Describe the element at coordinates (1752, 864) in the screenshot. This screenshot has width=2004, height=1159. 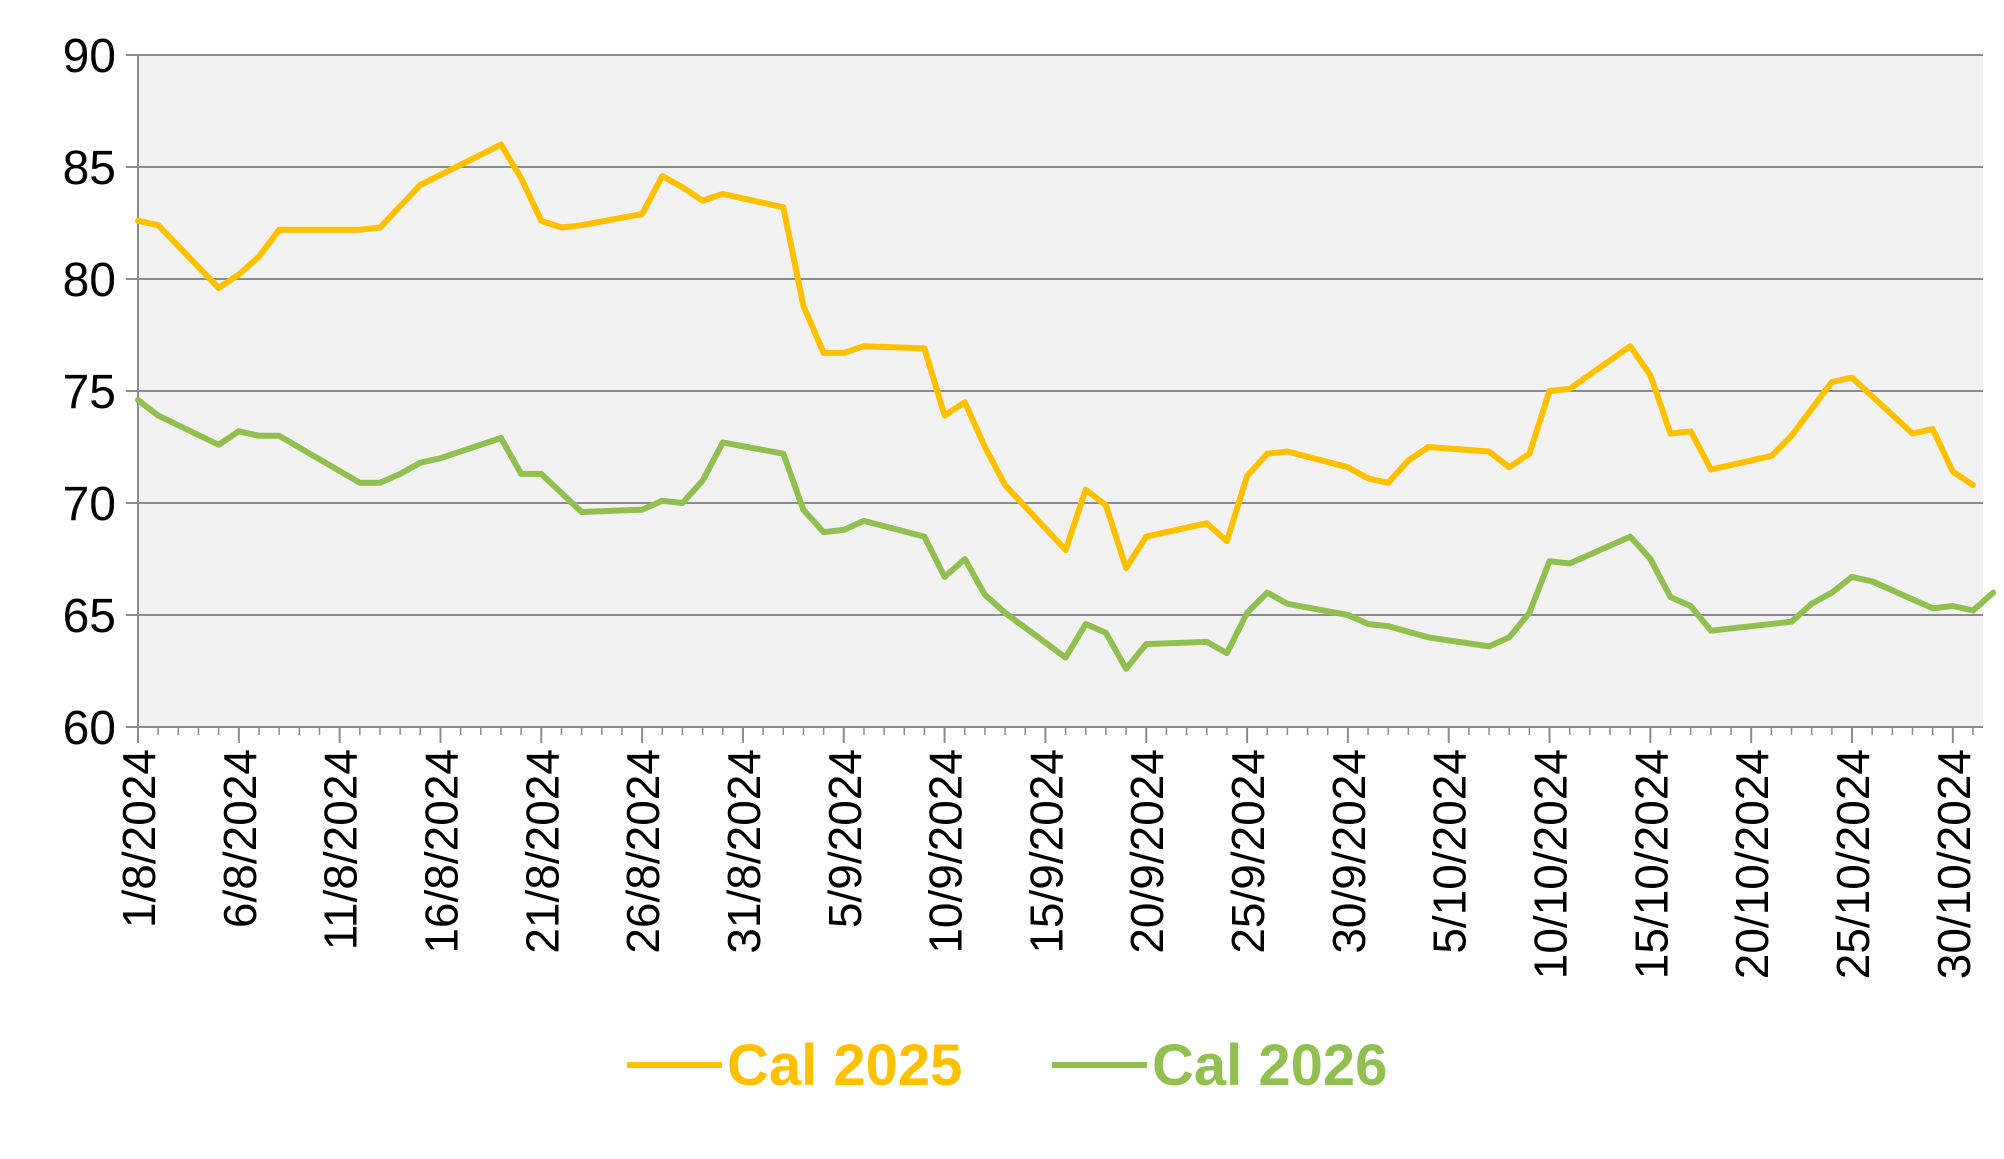
I see `x-tick-label: 20/10/2024` at that location.